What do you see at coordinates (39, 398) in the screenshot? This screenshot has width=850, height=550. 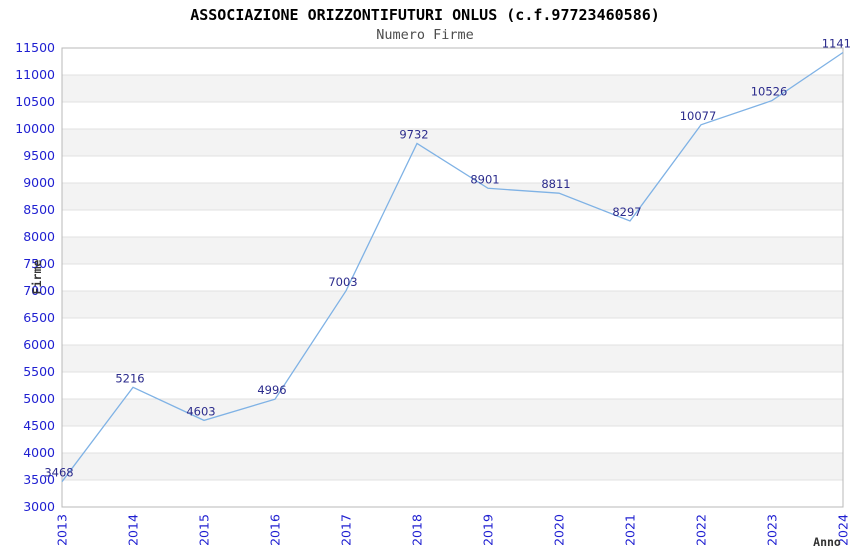 I see `y-tick-label: 5000` at bounding box center [39, 398].